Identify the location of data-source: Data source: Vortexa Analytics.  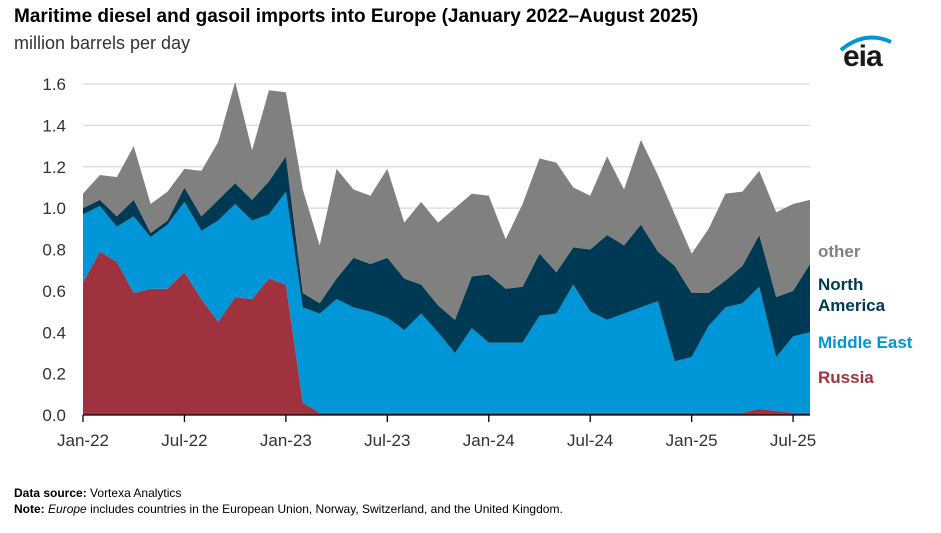
(97, 493).